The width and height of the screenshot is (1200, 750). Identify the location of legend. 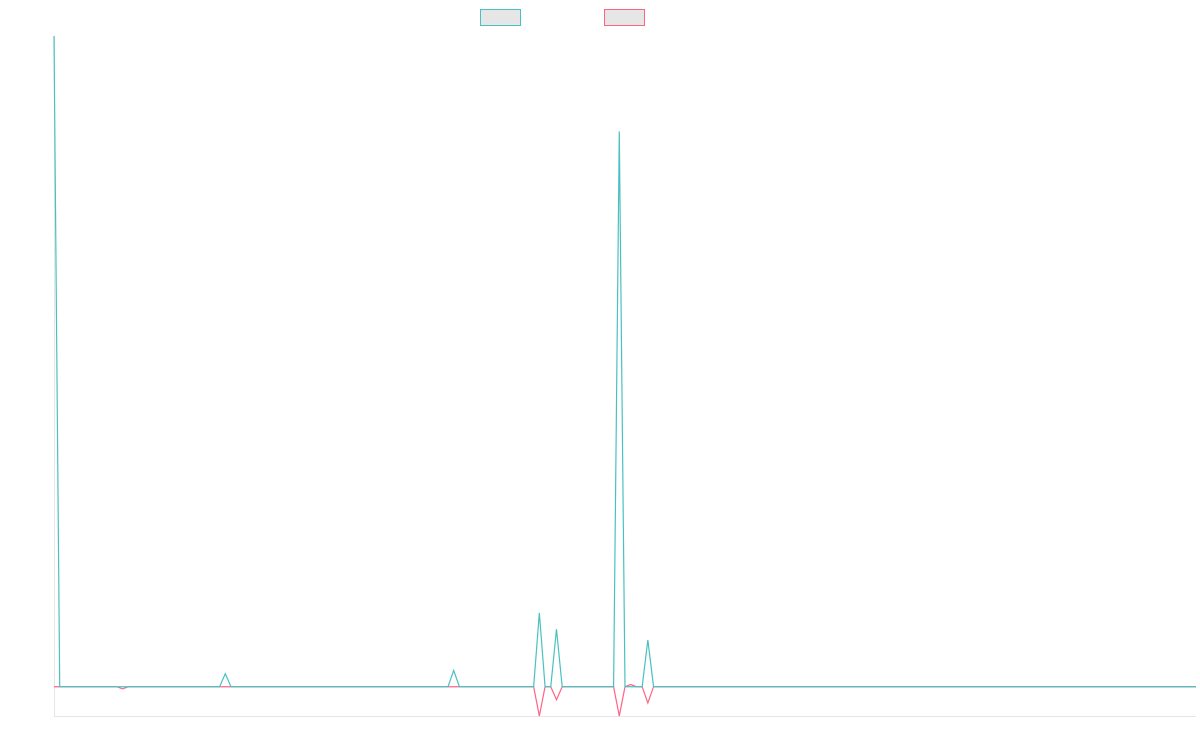
(562, 17).